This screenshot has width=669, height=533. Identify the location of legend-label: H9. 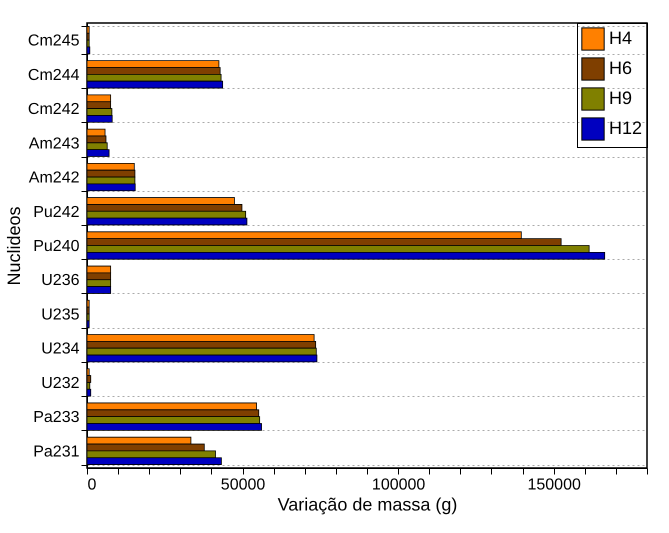
(620, 98).